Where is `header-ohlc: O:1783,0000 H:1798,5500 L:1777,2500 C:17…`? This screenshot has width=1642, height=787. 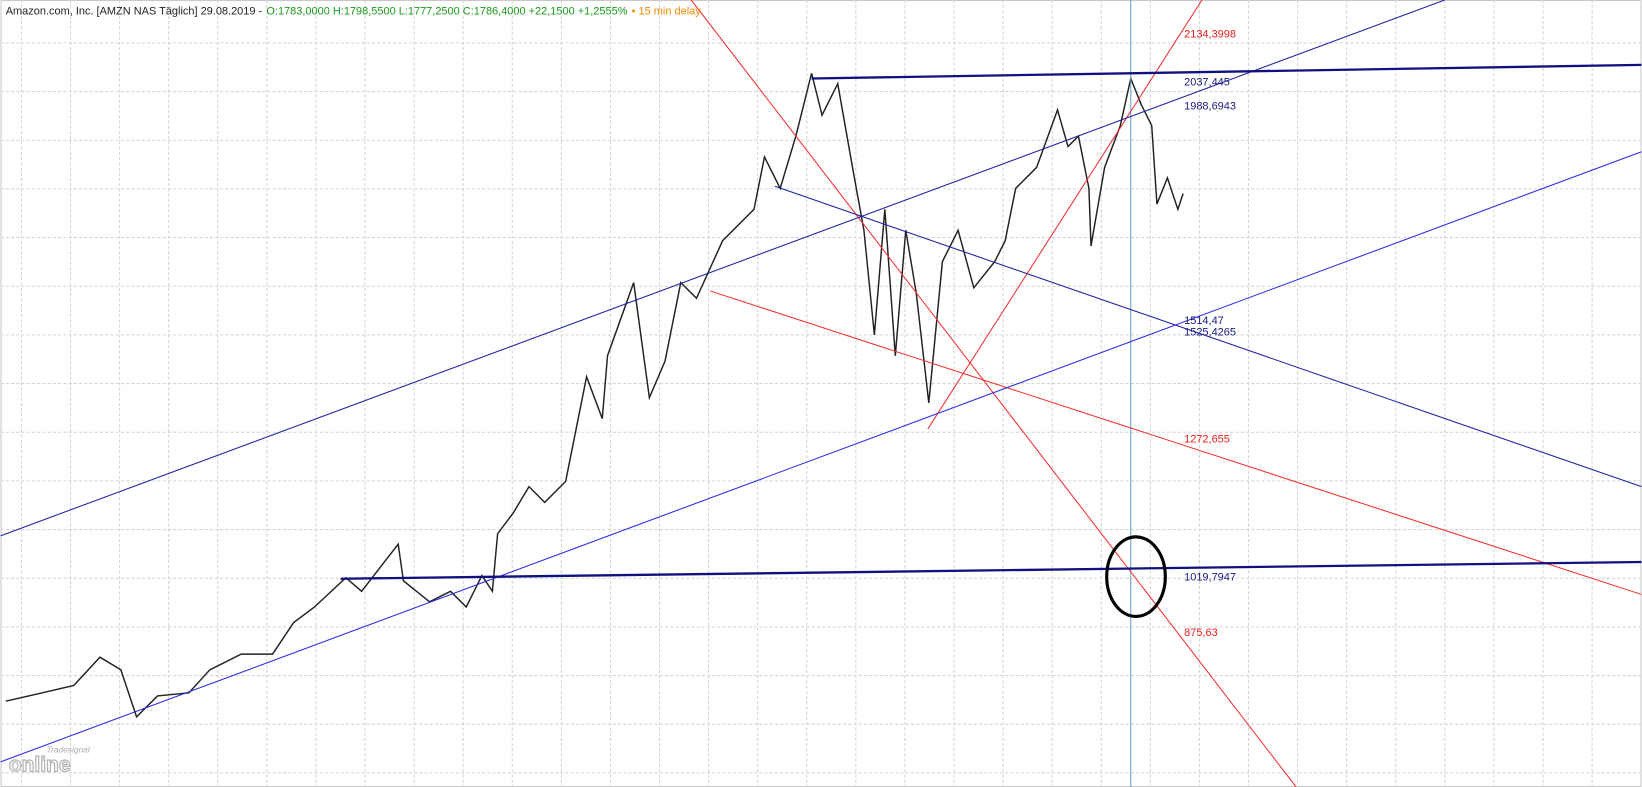 header-ohlc: O:1783,0000 H:1798,5500 L:1777,2500 C:17… is located at coordinates (446, 11).